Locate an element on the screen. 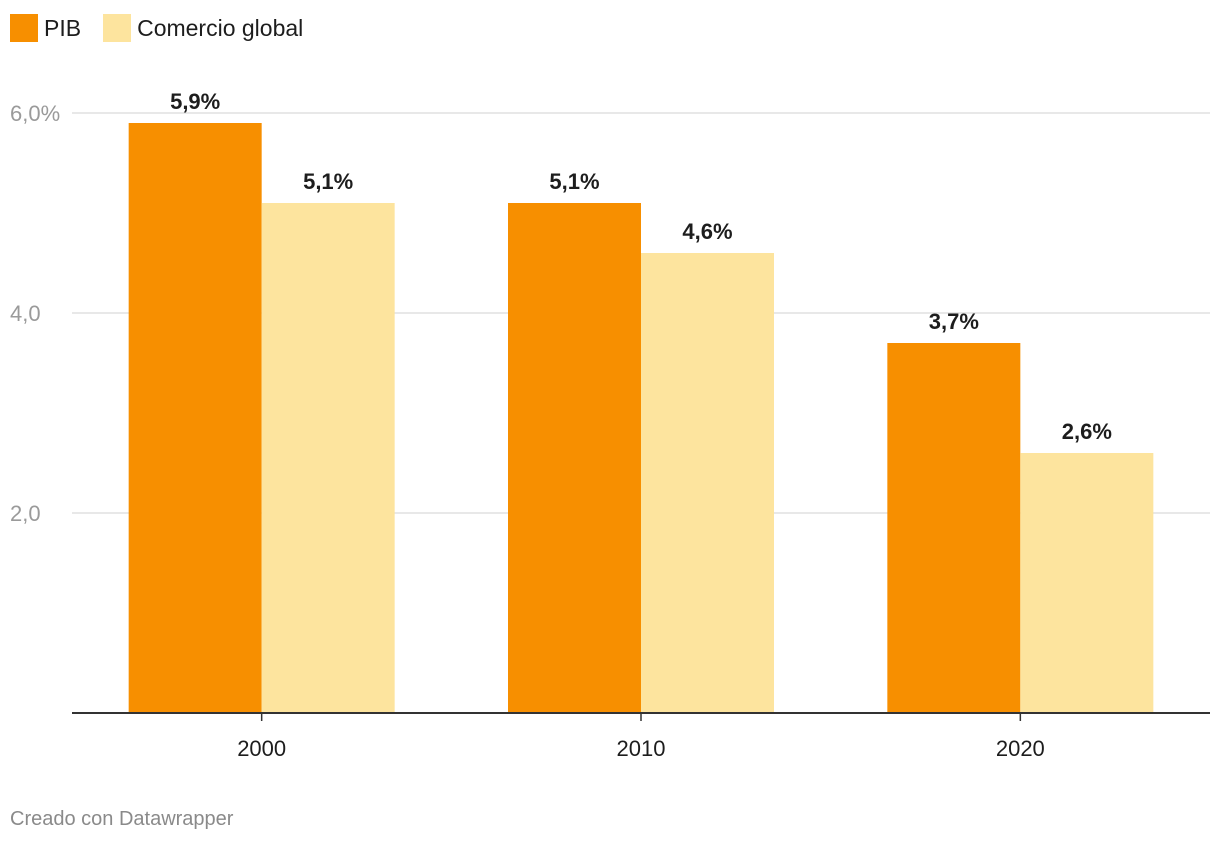 The width and height of the screenshot is (1220, 844). bar-pib-2020 is located at coordinates (954, 528).